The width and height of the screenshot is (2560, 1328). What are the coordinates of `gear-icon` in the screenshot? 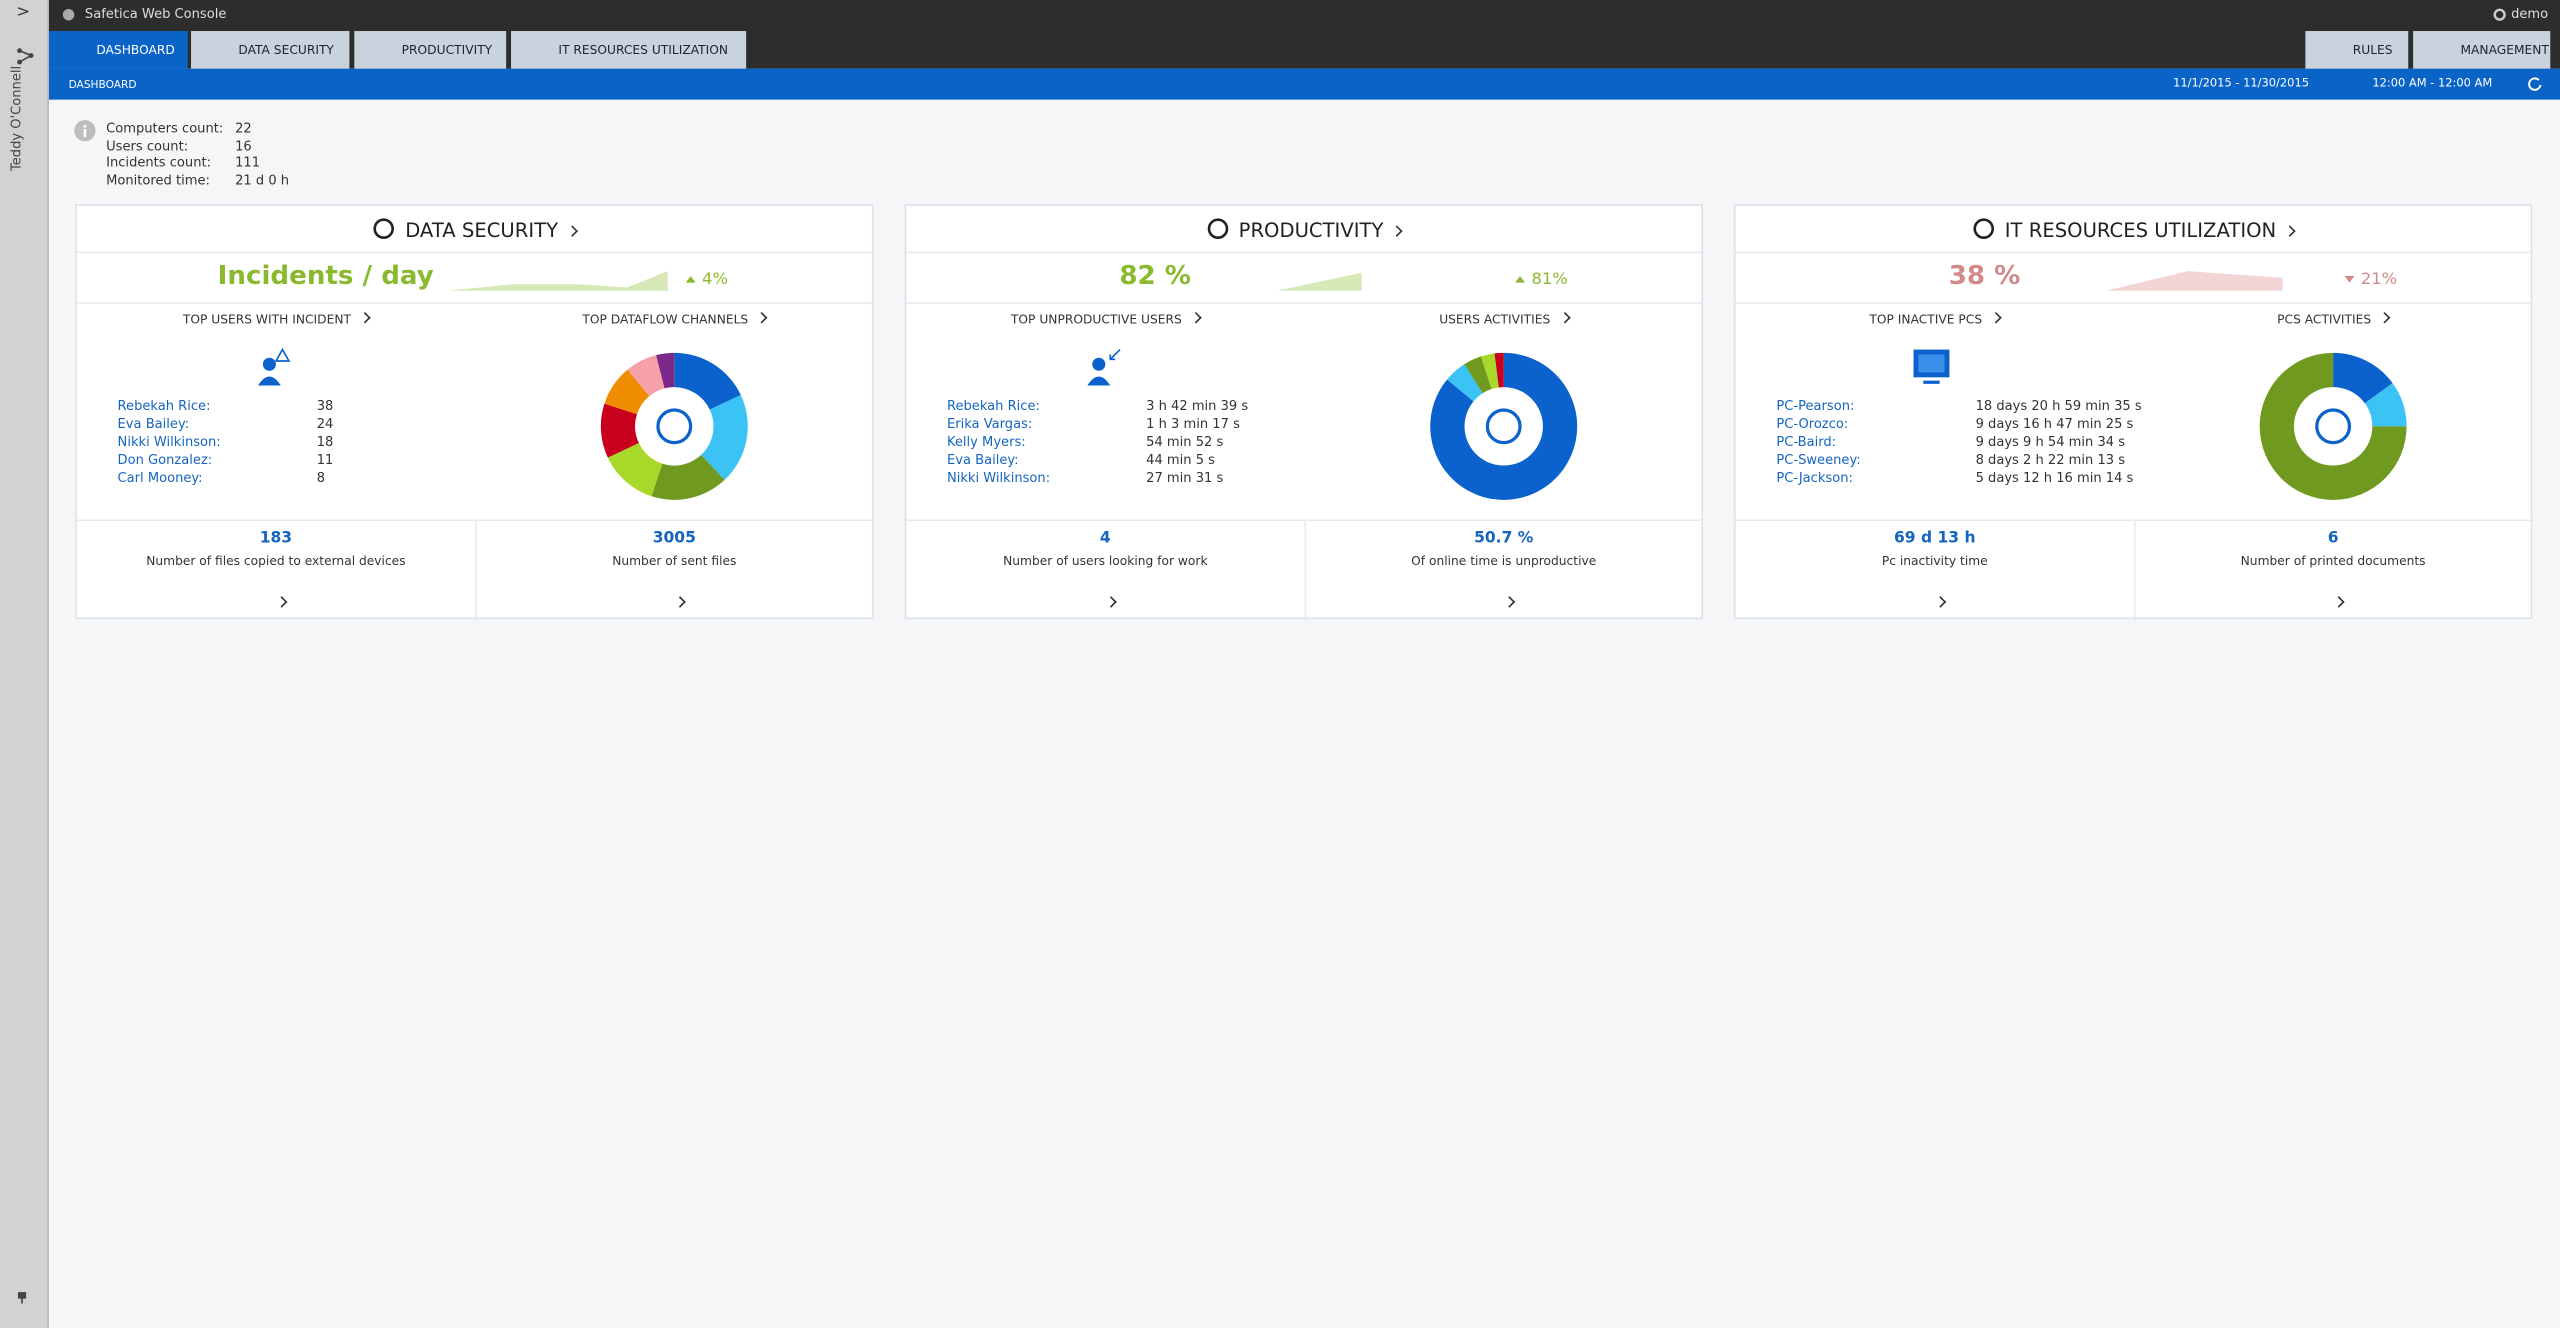 It's located at (2499, 14).